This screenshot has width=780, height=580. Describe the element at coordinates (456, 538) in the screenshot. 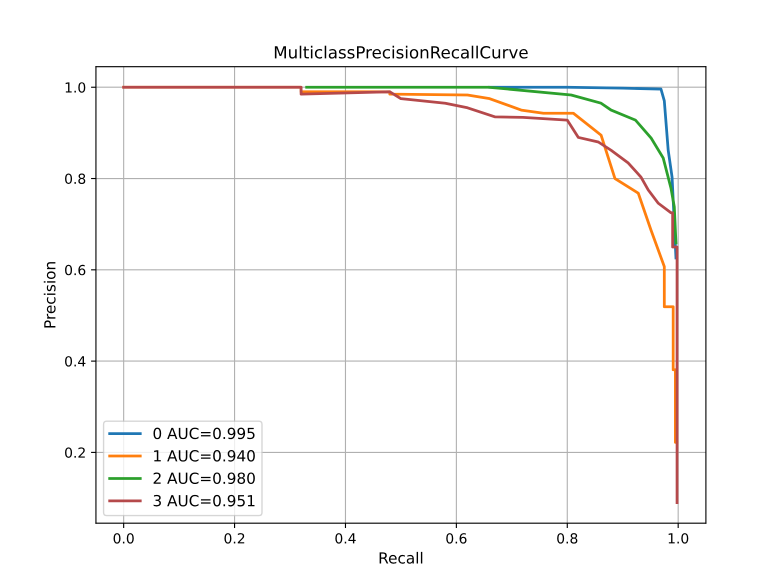

I see `x-tick-label: 0.6` at that location.